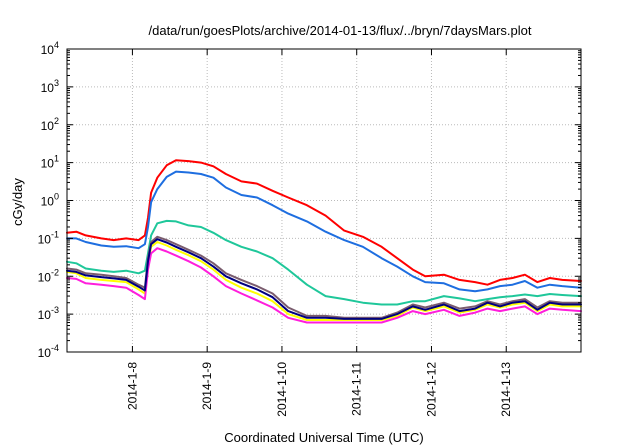  What do you see at coordinates (506, 389) in the screenshot?
I see `x-tick-label: 2014-1-13` at bounding box center [506, 389].